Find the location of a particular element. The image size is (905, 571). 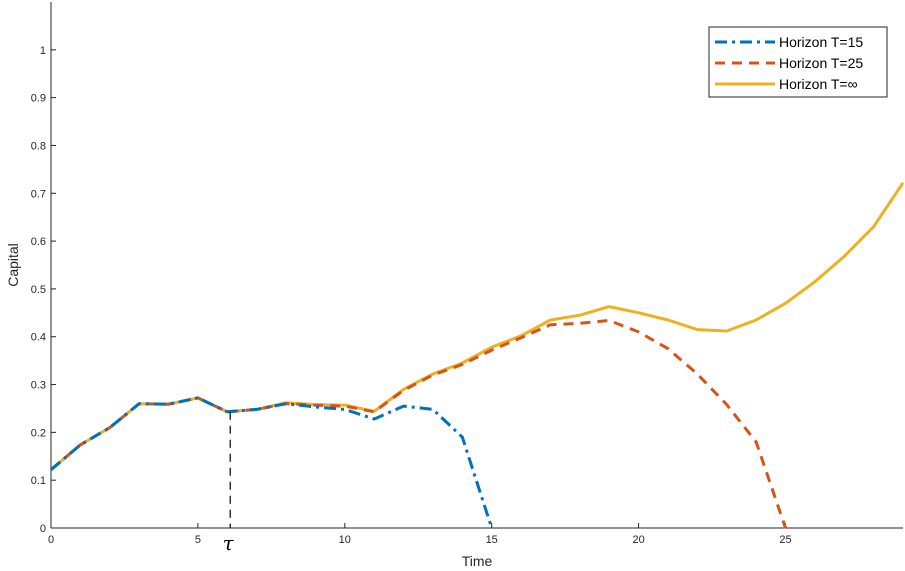

y-tick-label: 0.4 is located at coordinates (38, 338).